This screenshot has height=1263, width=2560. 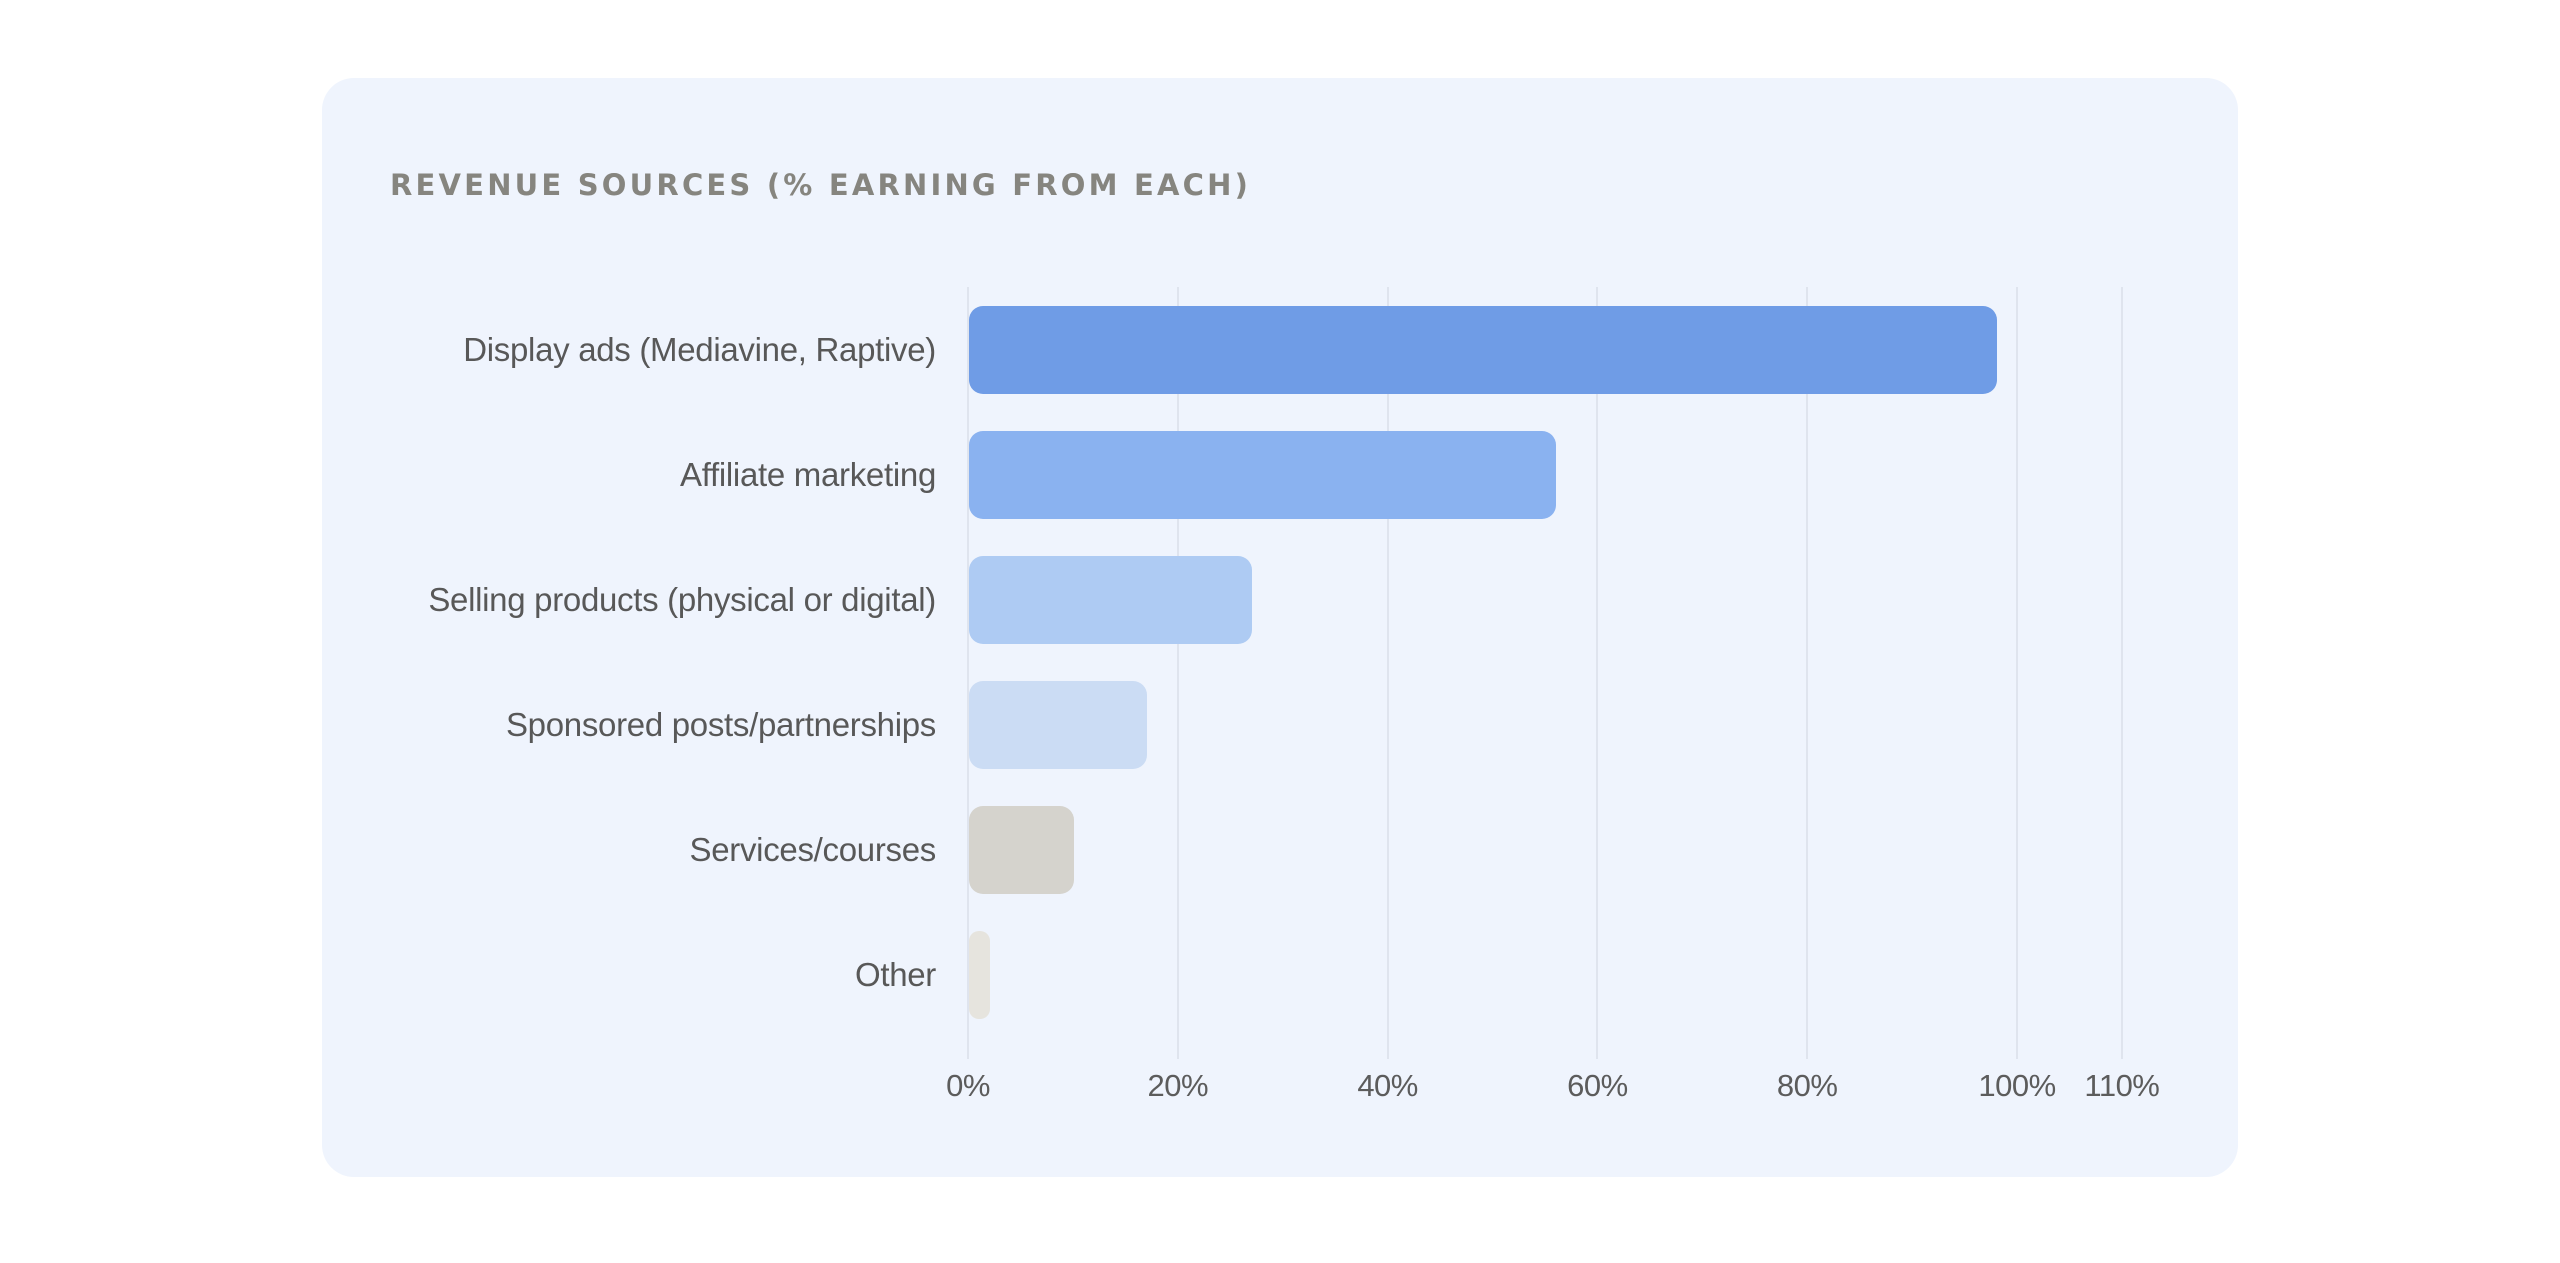 What do you see at coordinates (682, 599) in the screenshot?
I see `category-label: Selling products (physical or digital)` at bounding box center [682, 599].